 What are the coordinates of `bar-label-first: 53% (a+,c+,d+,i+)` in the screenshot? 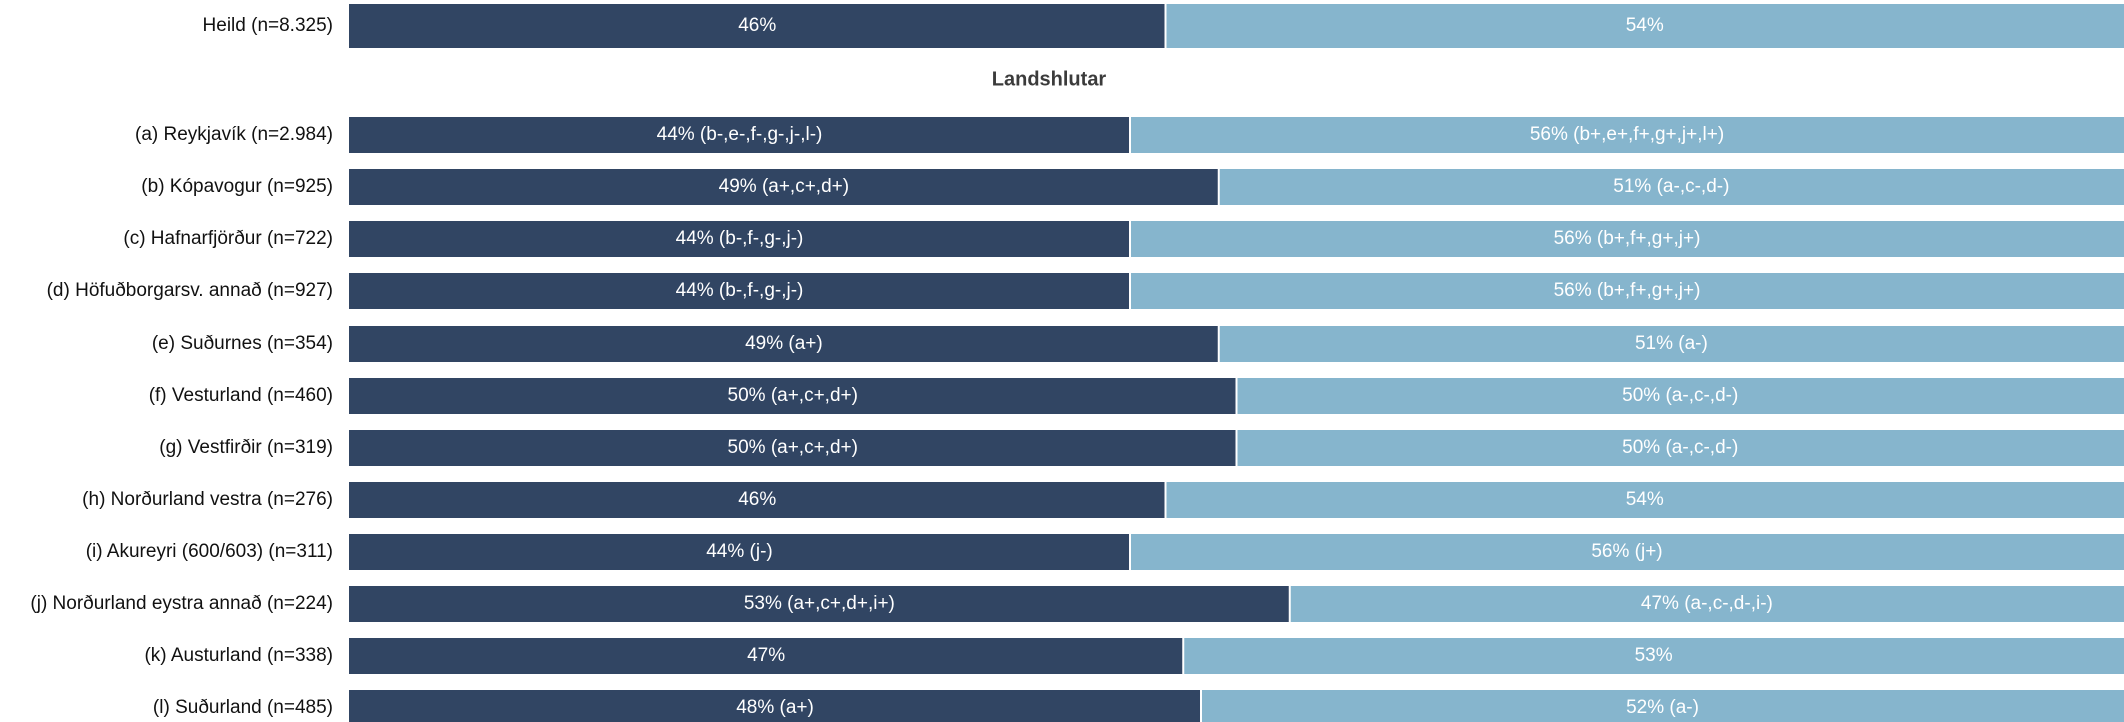 It's located at (819, 603).